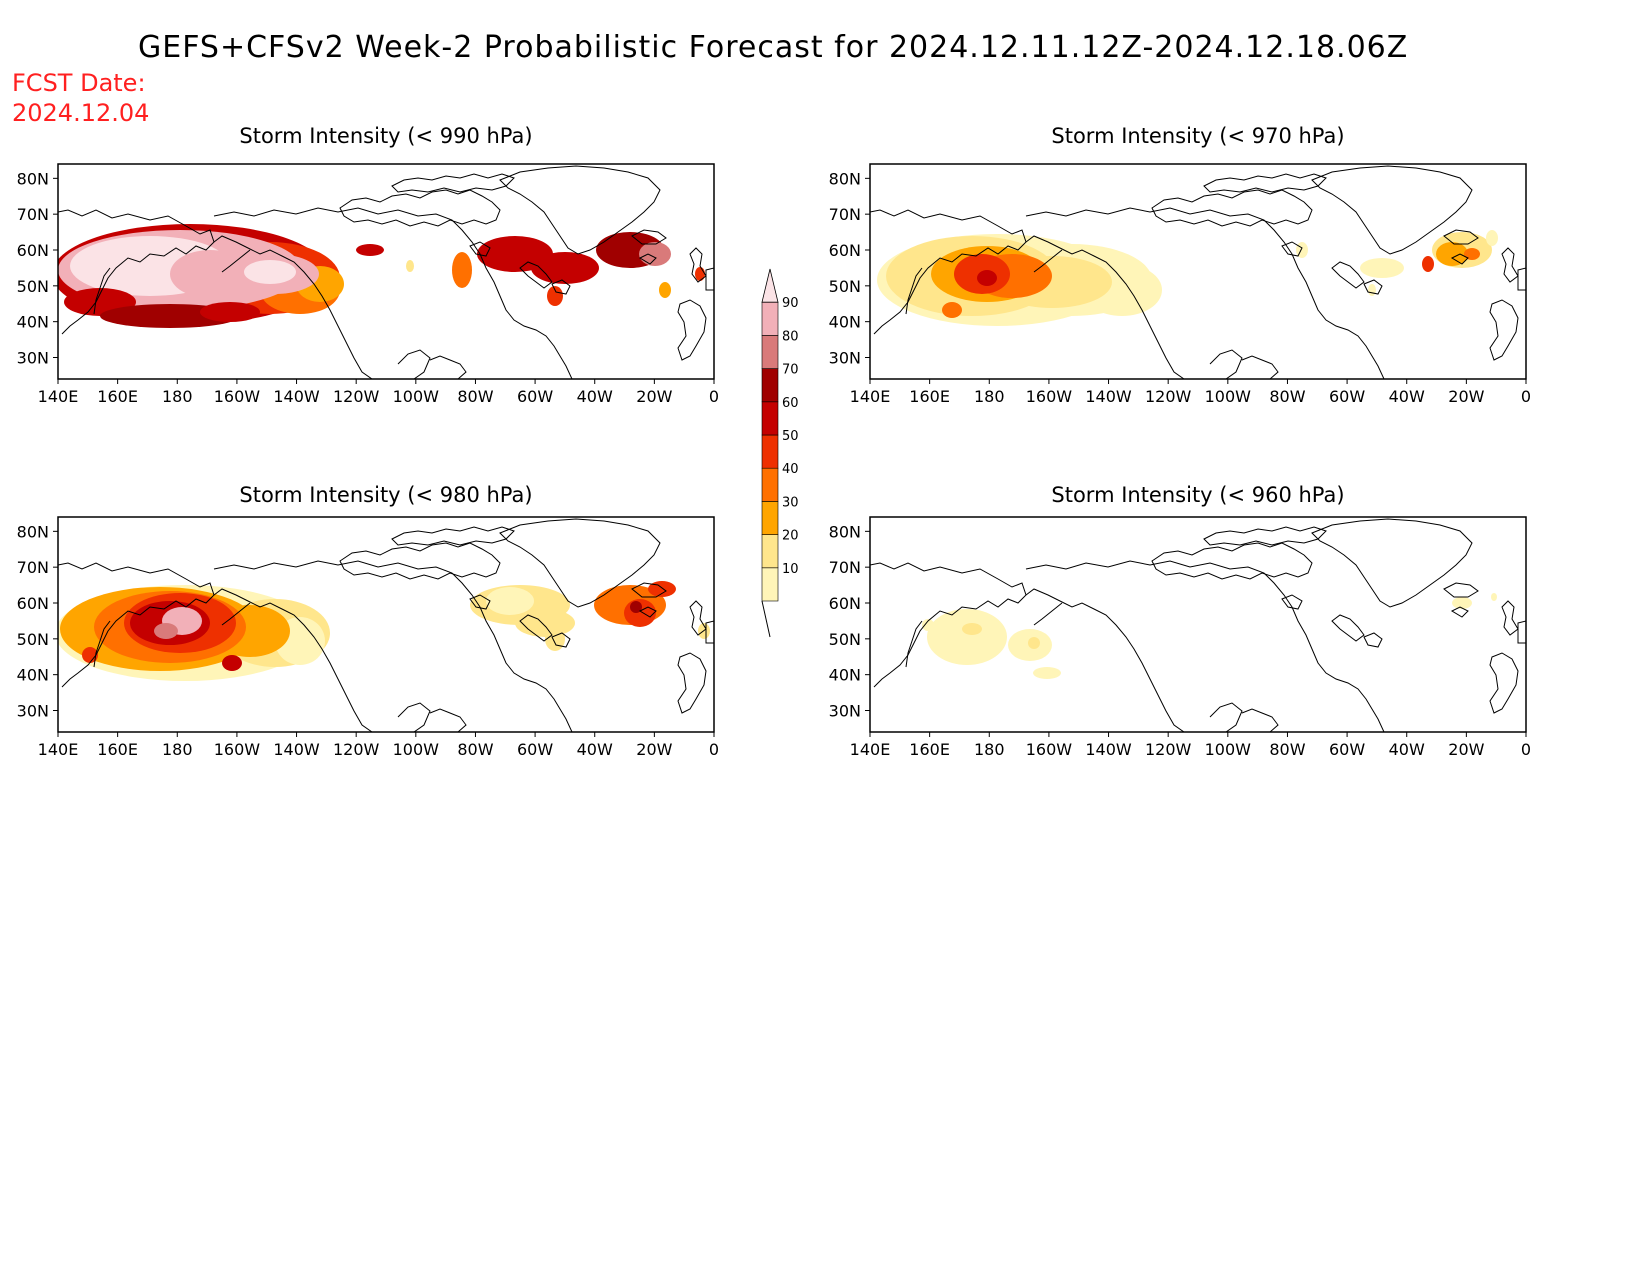 The width and height of the screenshot is (1650, 1275). Describe the element at coordinates (33, 322) in the screenshot. I see `y-tick-label: 40N` at that location.